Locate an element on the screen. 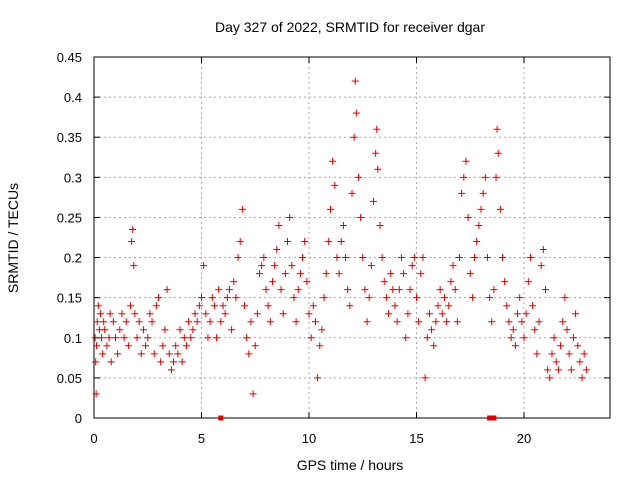  y-tick-label: 0.05 is located at coordinates (69, 378).